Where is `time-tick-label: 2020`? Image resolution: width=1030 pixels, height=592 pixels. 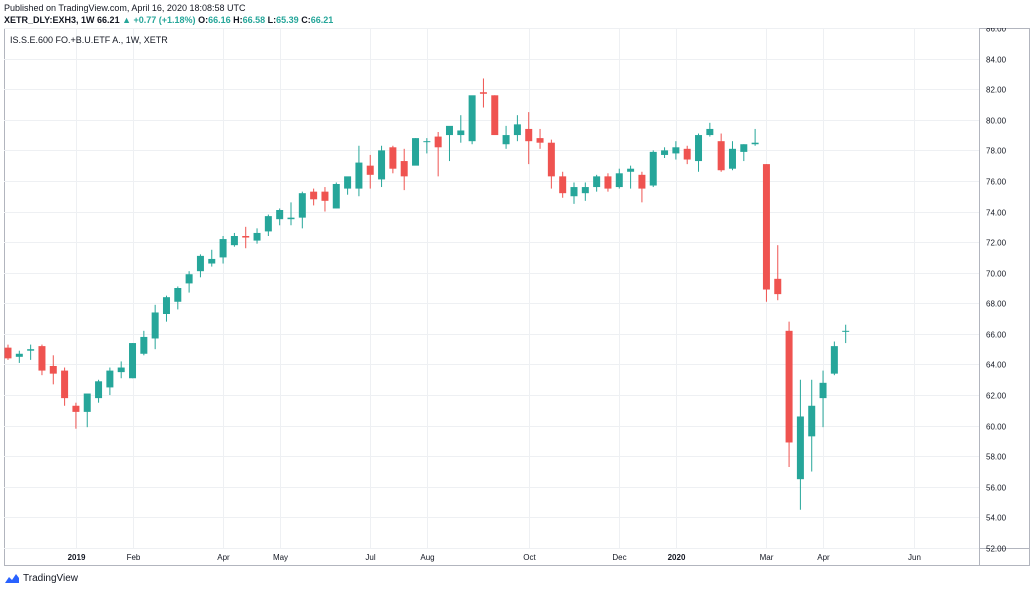
time-tick-label: 2020 is located at coordinates (677, 557).